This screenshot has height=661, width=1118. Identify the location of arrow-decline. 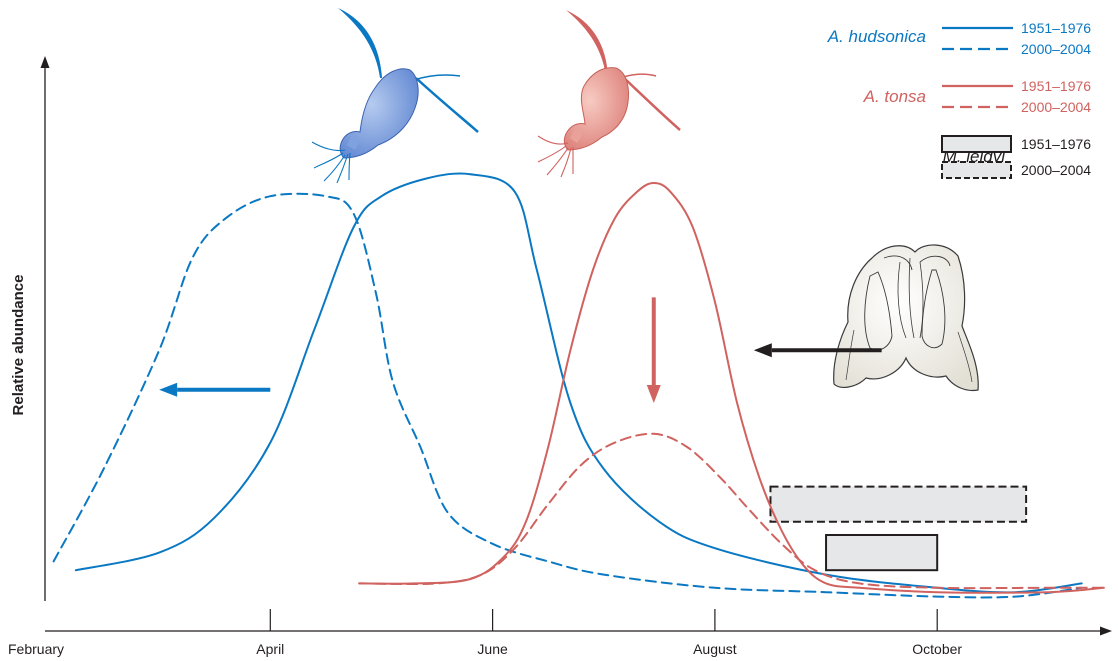
(653, 350).